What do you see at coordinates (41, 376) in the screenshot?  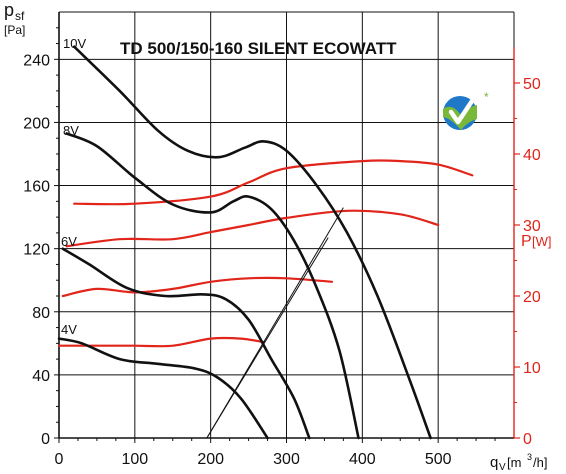 I see `y-left-tick-label: 40` at bounding box center [41, 376].